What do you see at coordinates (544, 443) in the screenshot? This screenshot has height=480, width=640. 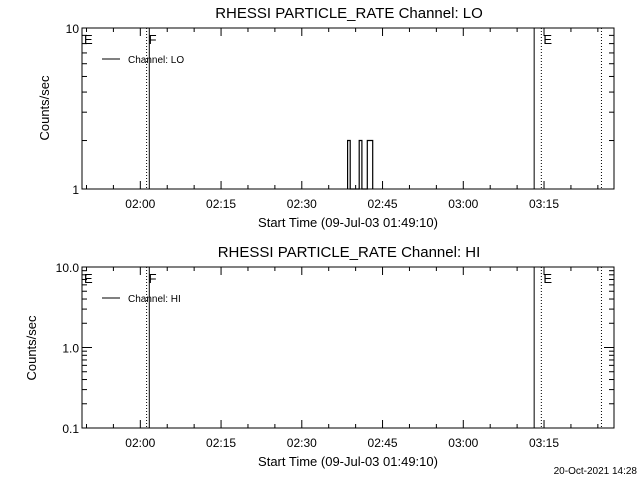 I see `panel-hi-xtick-label: 03:15` at bounding box center [544, 443].